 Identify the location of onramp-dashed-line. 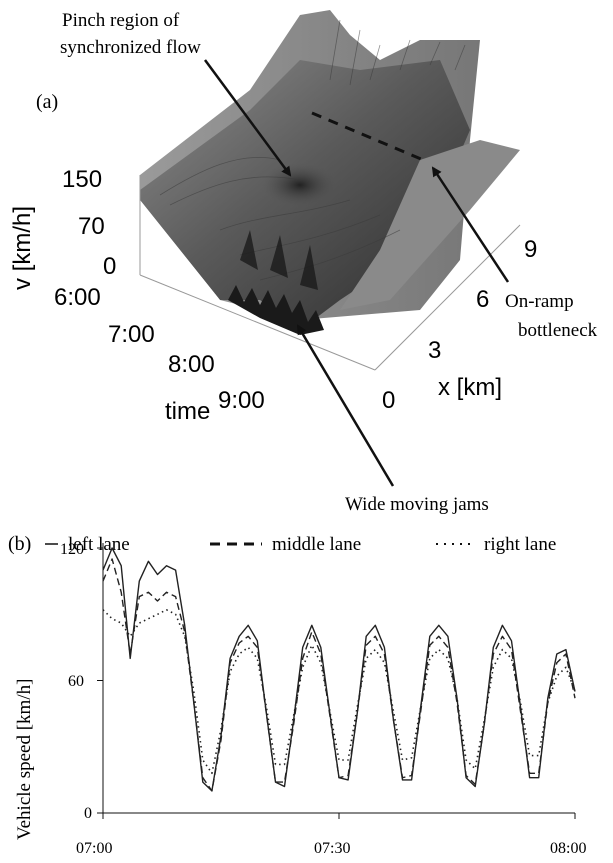
(370, 137).